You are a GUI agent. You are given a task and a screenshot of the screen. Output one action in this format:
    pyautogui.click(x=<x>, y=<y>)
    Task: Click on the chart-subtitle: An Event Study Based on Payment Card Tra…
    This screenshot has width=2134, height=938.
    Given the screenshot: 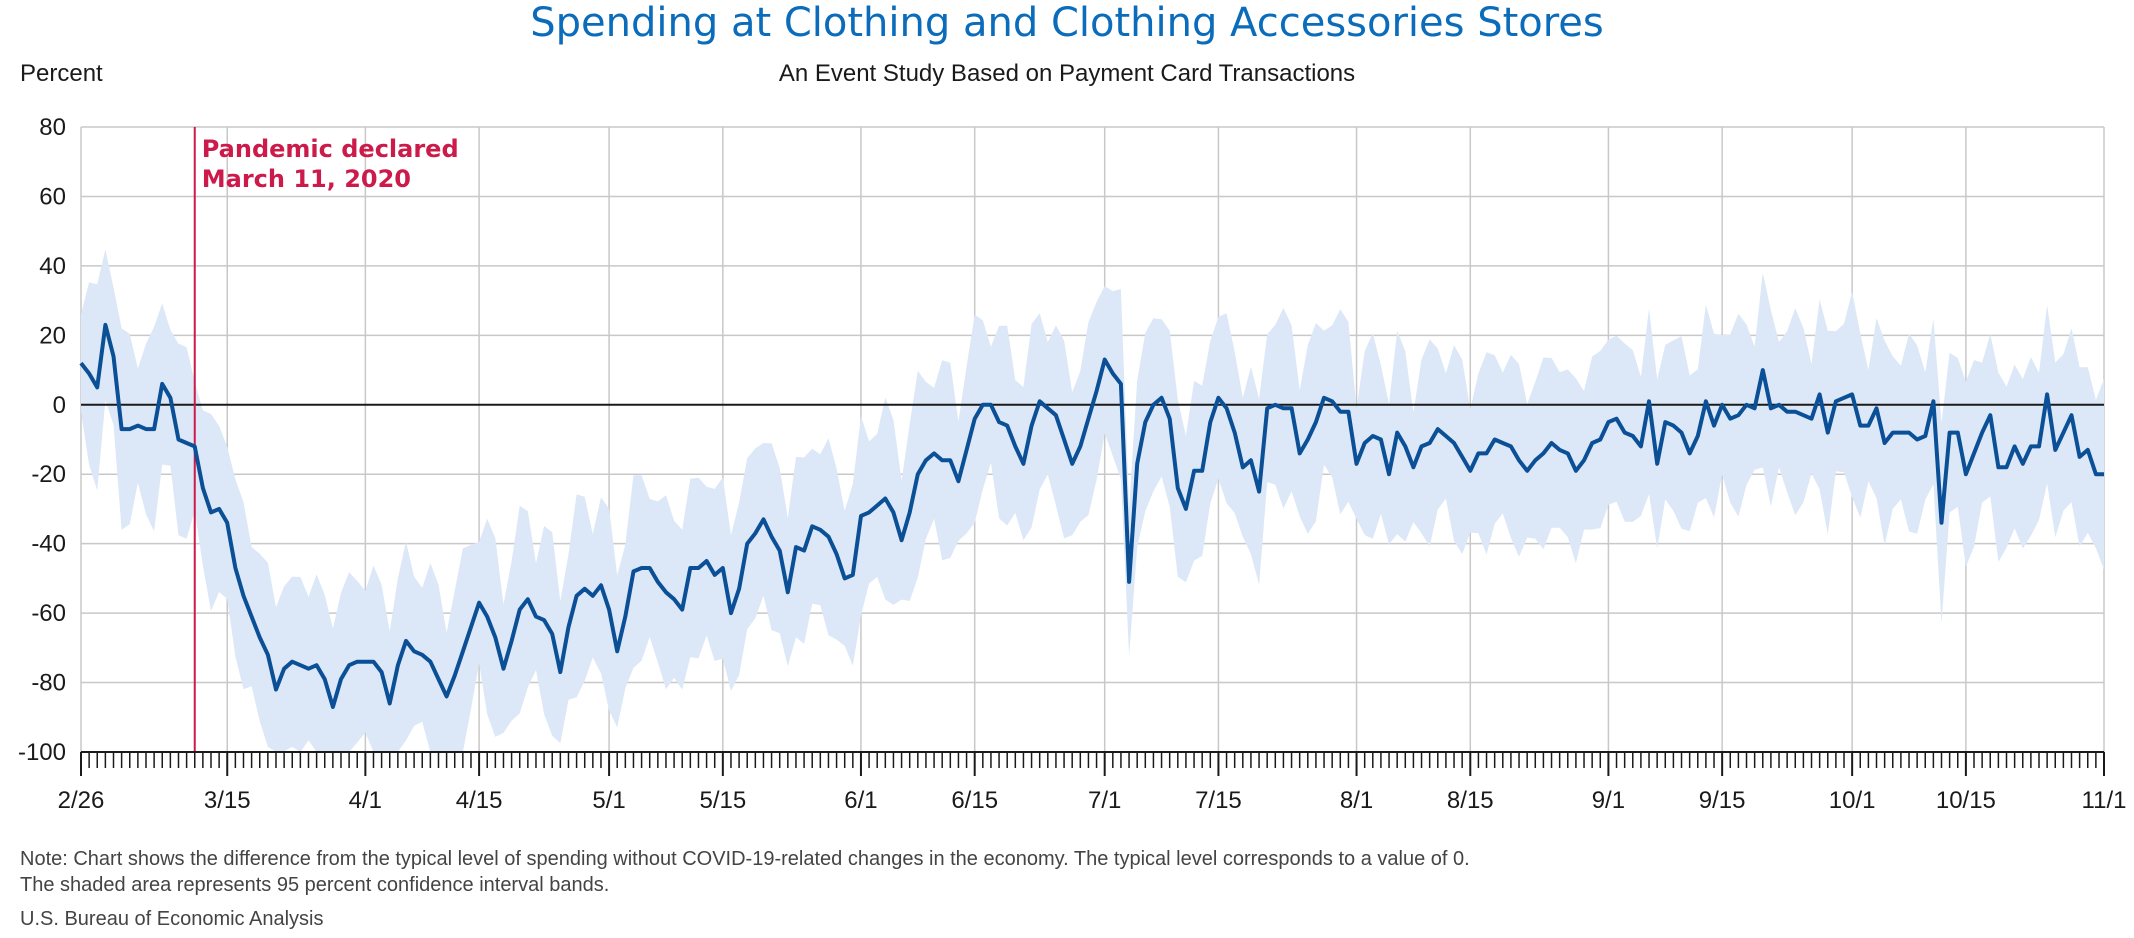 What is the action you would take?
    pyautogui.click(x=1067, y=73)
    